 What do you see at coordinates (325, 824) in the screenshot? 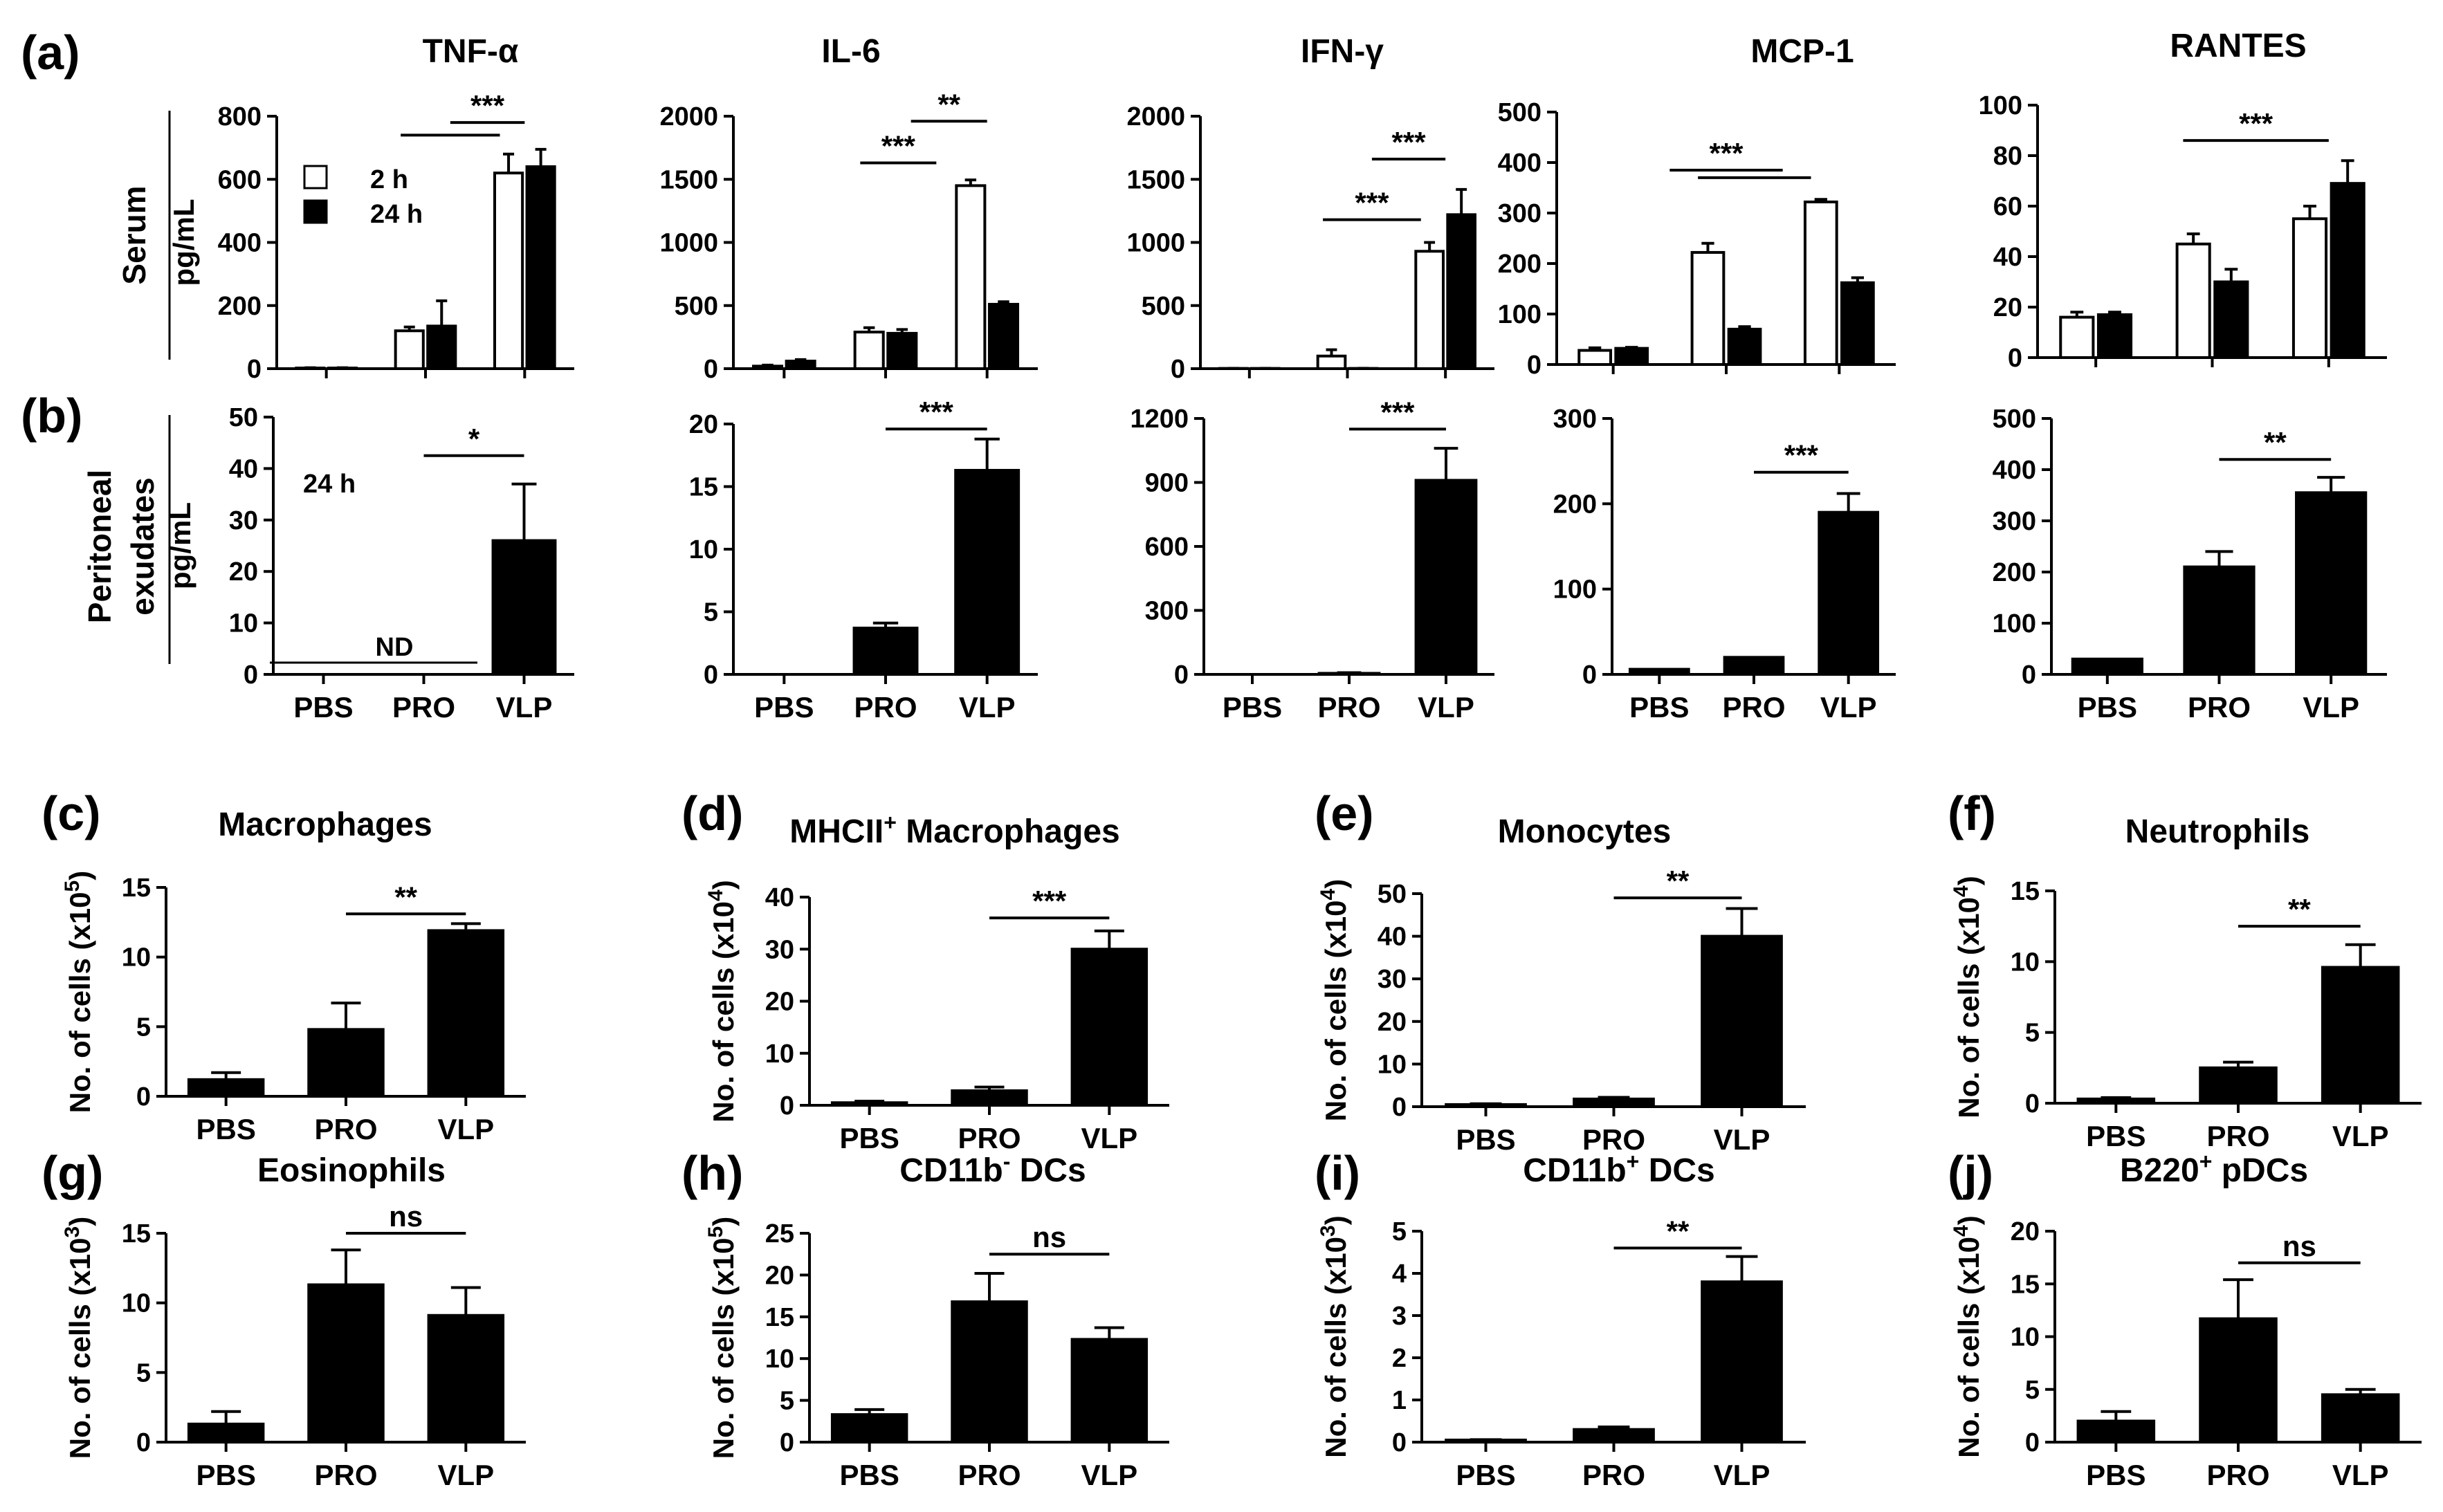
I see `chart-title: Macrophages` at bounding box center [325, 824].